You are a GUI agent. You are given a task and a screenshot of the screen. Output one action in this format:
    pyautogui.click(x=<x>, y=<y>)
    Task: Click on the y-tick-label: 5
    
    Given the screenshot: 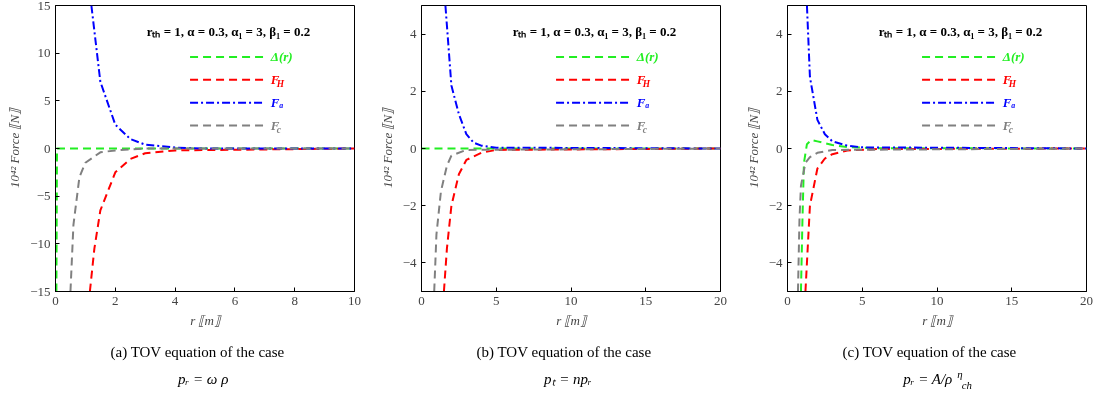 What is the action you would take?
    pyautogui.click(x=47, y=100)
    